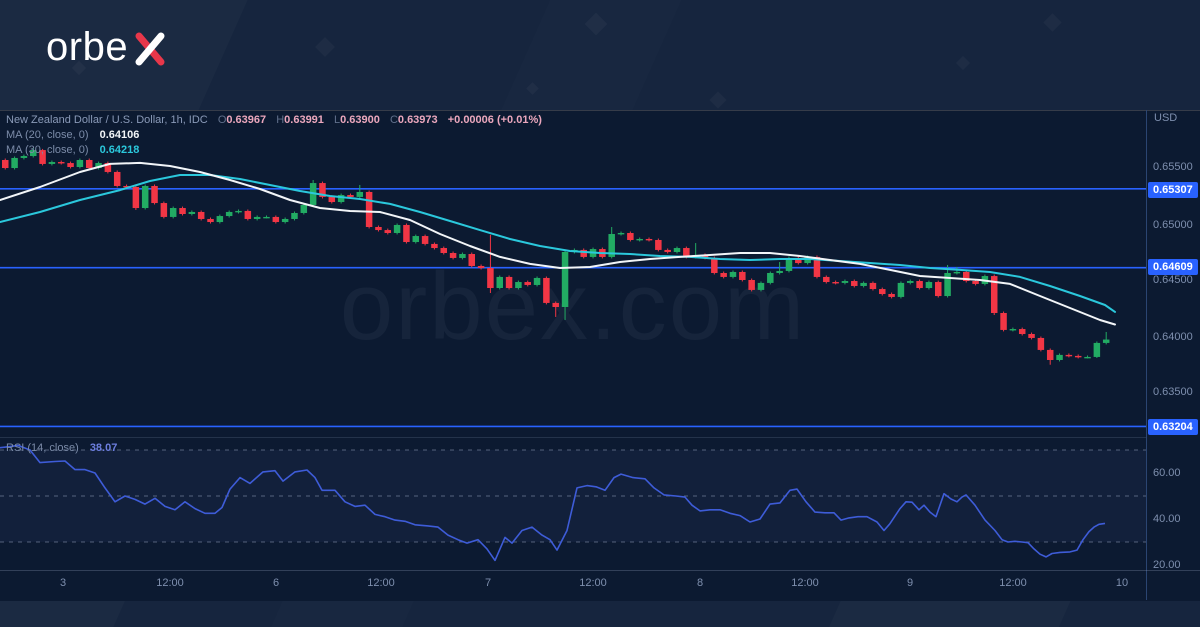 This screenshot has height=627, width=1200. I want to click on rsi-legend-row: RSI (14, close) 38.07, so click(61, 448).